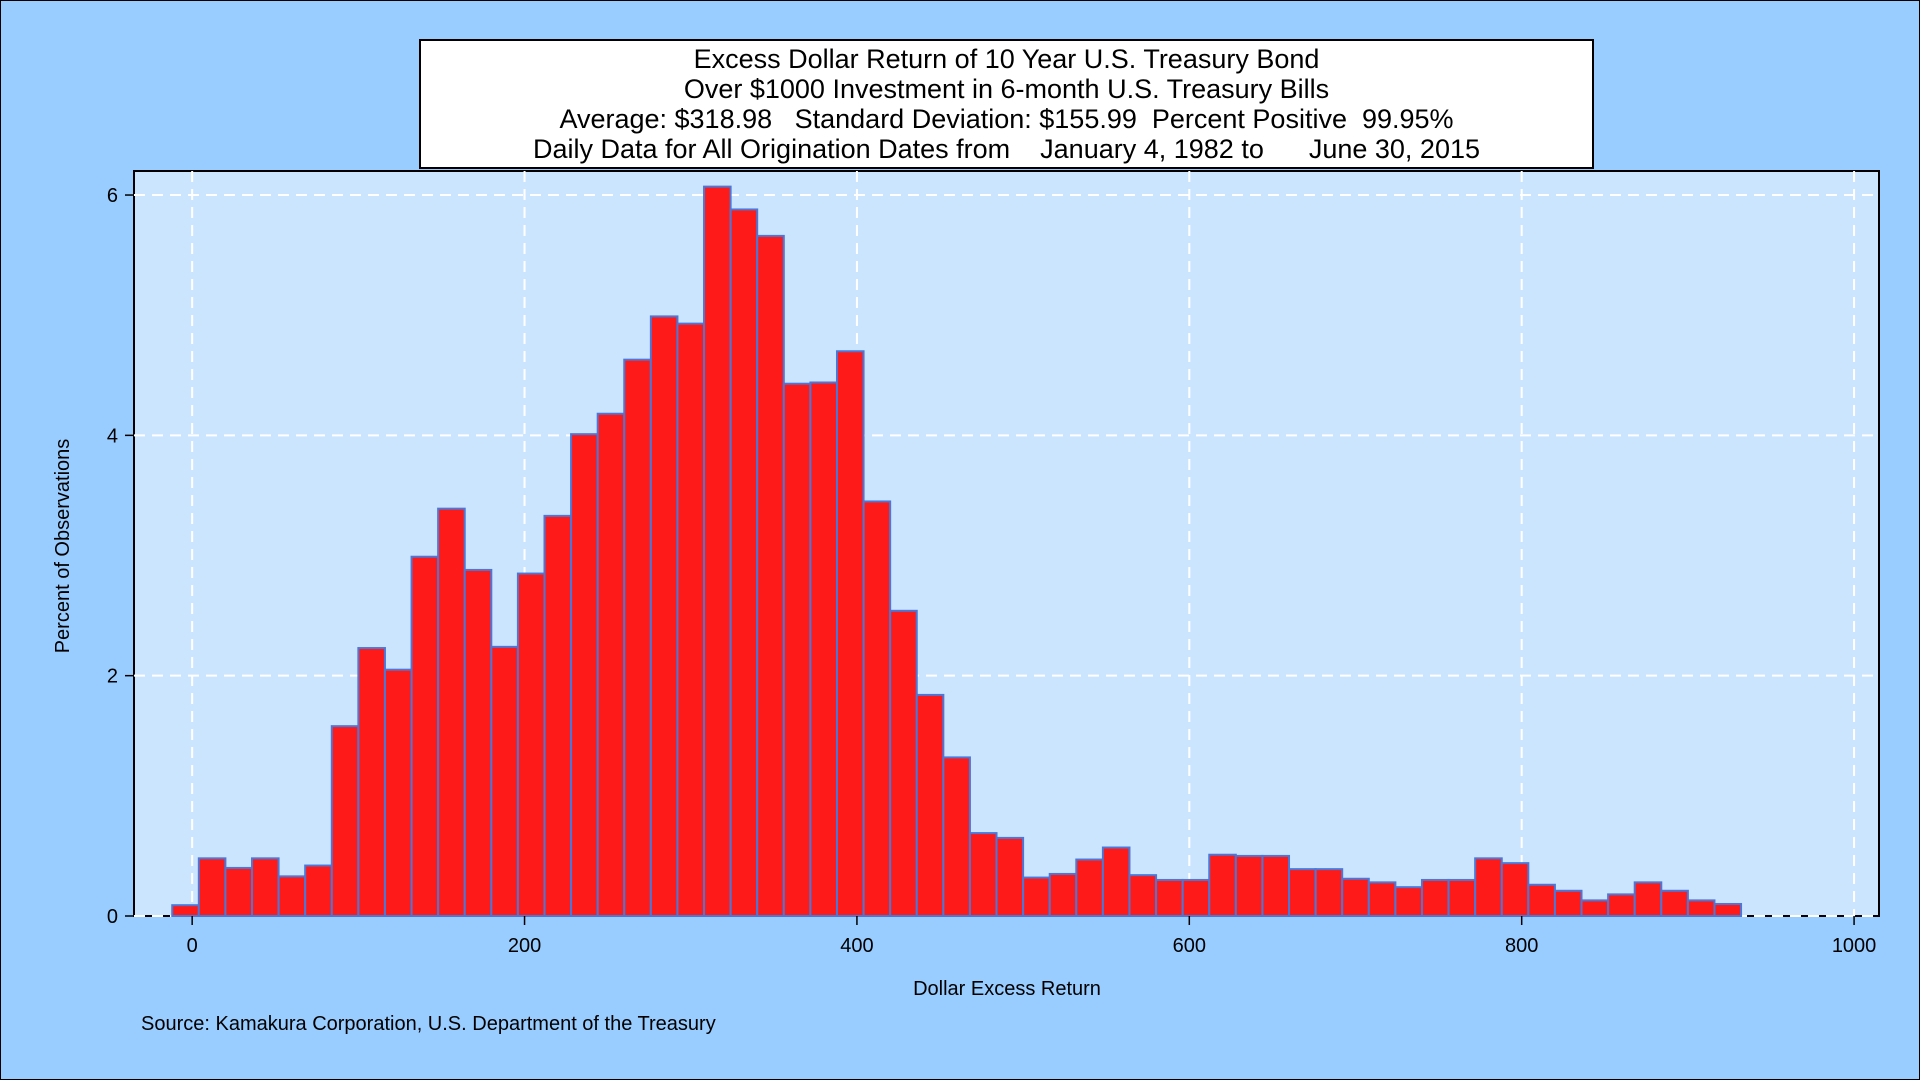 This screenshot has width=1920, height=1081. I want to click on x-tick-label: 600, so click(1189, 946).